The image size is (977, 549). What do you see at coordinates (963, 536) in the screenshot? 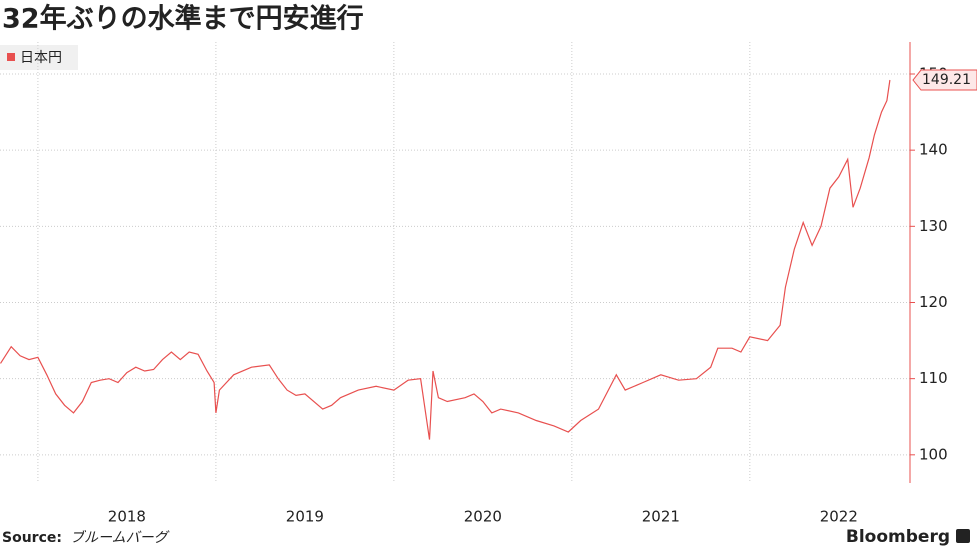
I see `brand-icon` at bounding box center [963, 536].